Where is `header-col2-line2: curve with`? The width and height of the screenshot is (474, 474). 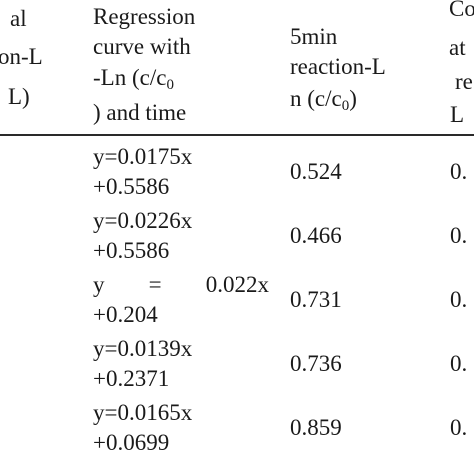
header-col2-line2: curve with is located at coordinates (142, 46).